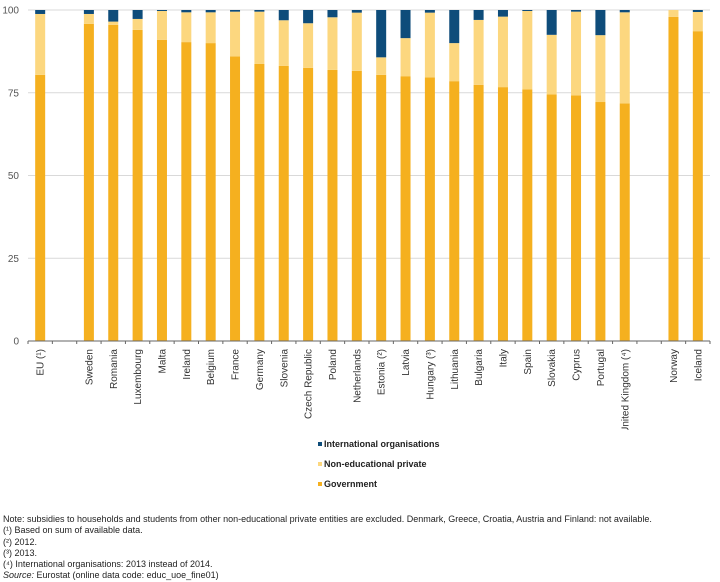 This screenshot has height=582, width=720. I want to click on source-label: Source:, so click(19, 575).